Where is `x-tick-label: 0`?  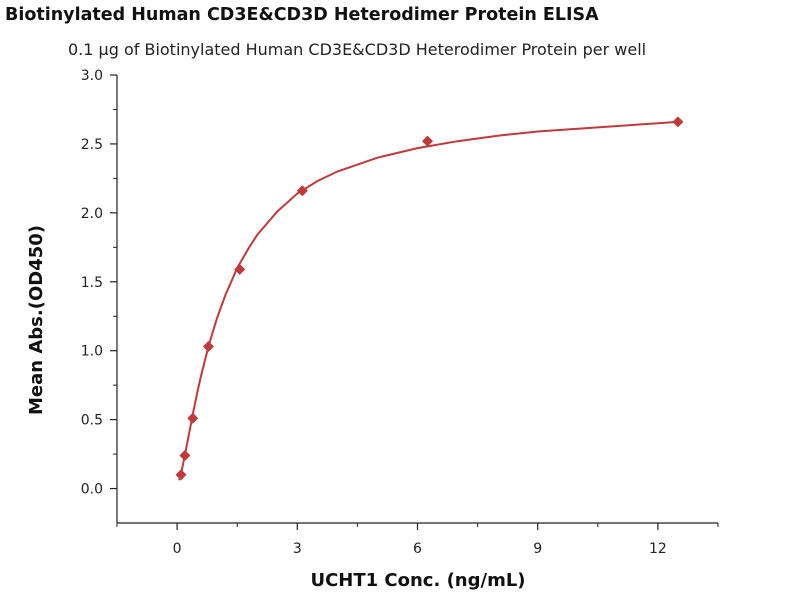 x-tick-label: 0 is located at coordinates (177, 549).